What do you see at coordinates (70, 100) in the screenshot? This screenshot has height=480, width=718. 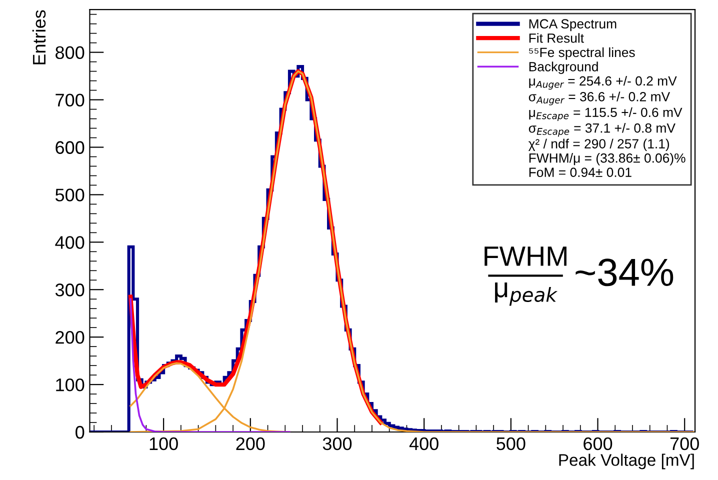 I see `y-tick-label: 700` at bounding box center [70, 100].